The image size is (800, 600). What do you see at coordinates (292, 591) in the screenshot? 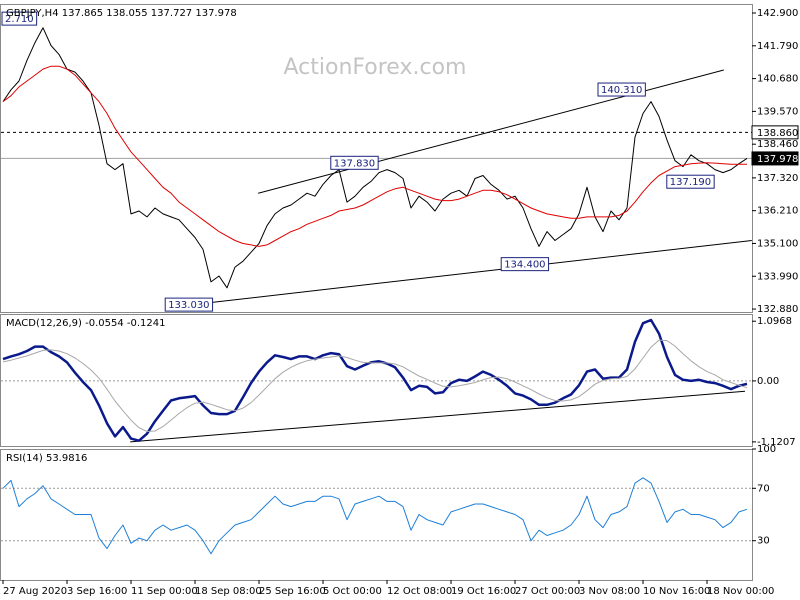
I see `x-tick-label: 25 Sep 16:00` at bounding box center [292, 591].